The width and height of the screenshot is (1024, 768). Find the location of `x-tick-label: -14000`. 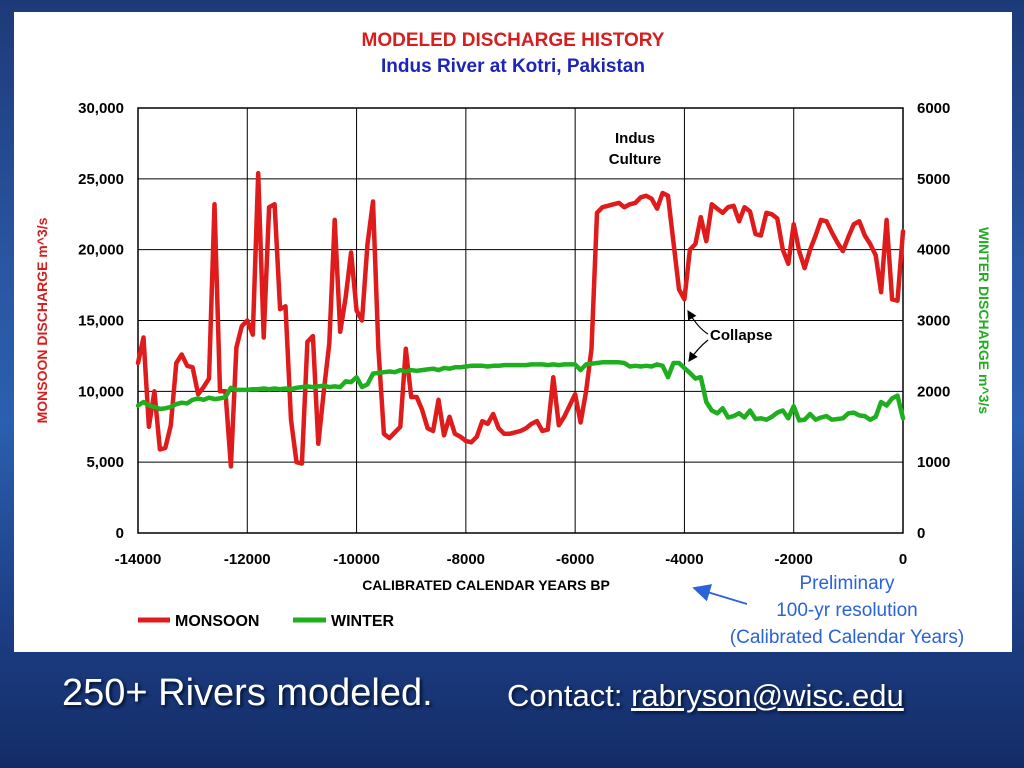

x-tick-label: -14000 is located at coordinates (138, 559).